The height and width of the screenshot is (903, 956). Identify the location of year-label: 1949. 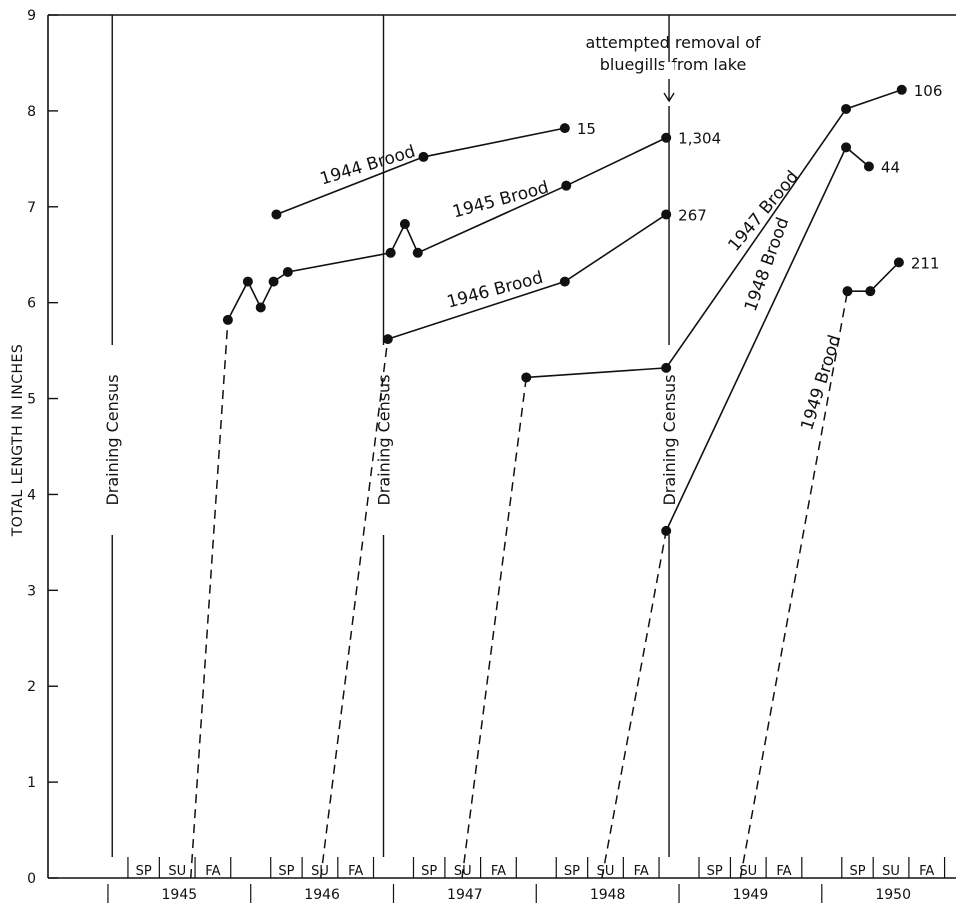
(751, 895).